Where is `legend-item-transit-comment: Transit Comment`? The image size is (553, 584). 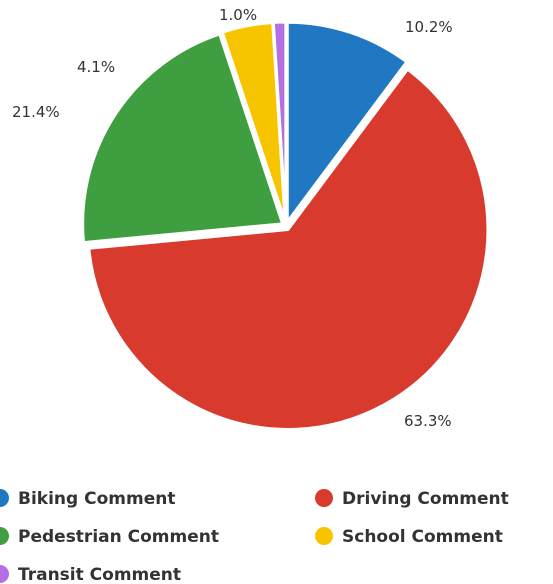 legend-item-transit-comment: Transit Comment is located at coordinates (90, 574).